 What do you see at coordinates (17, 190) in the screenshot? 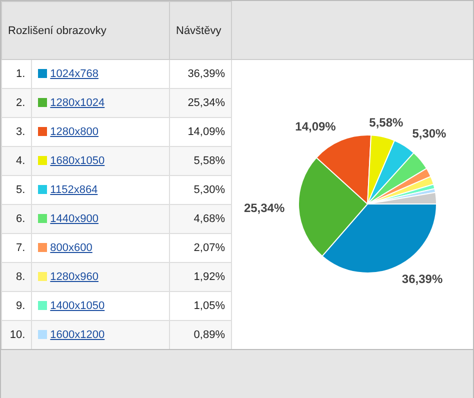
I see `text: 5.` at bounding box center [17, 190].